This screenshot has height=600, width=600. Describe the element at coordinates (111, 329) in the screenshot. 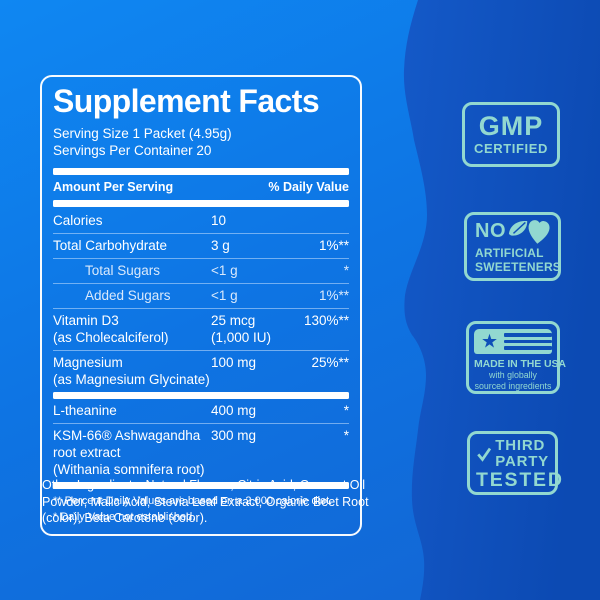

I see `nutrient-name: Vitamin D3 (as Cholecalciferol)` at that location.